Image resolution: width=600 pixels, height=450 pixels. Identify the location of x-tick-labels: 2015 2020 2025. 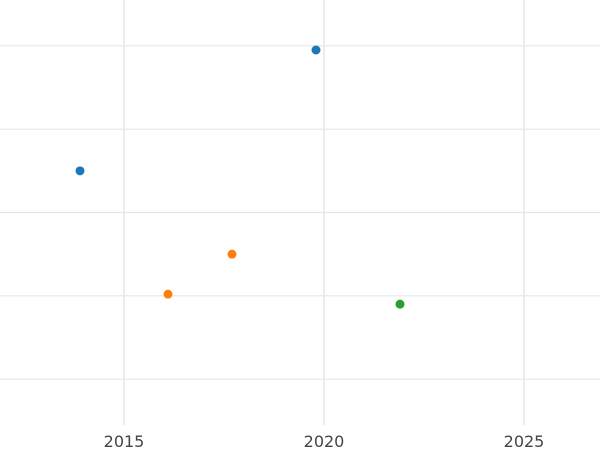
(324, 441).